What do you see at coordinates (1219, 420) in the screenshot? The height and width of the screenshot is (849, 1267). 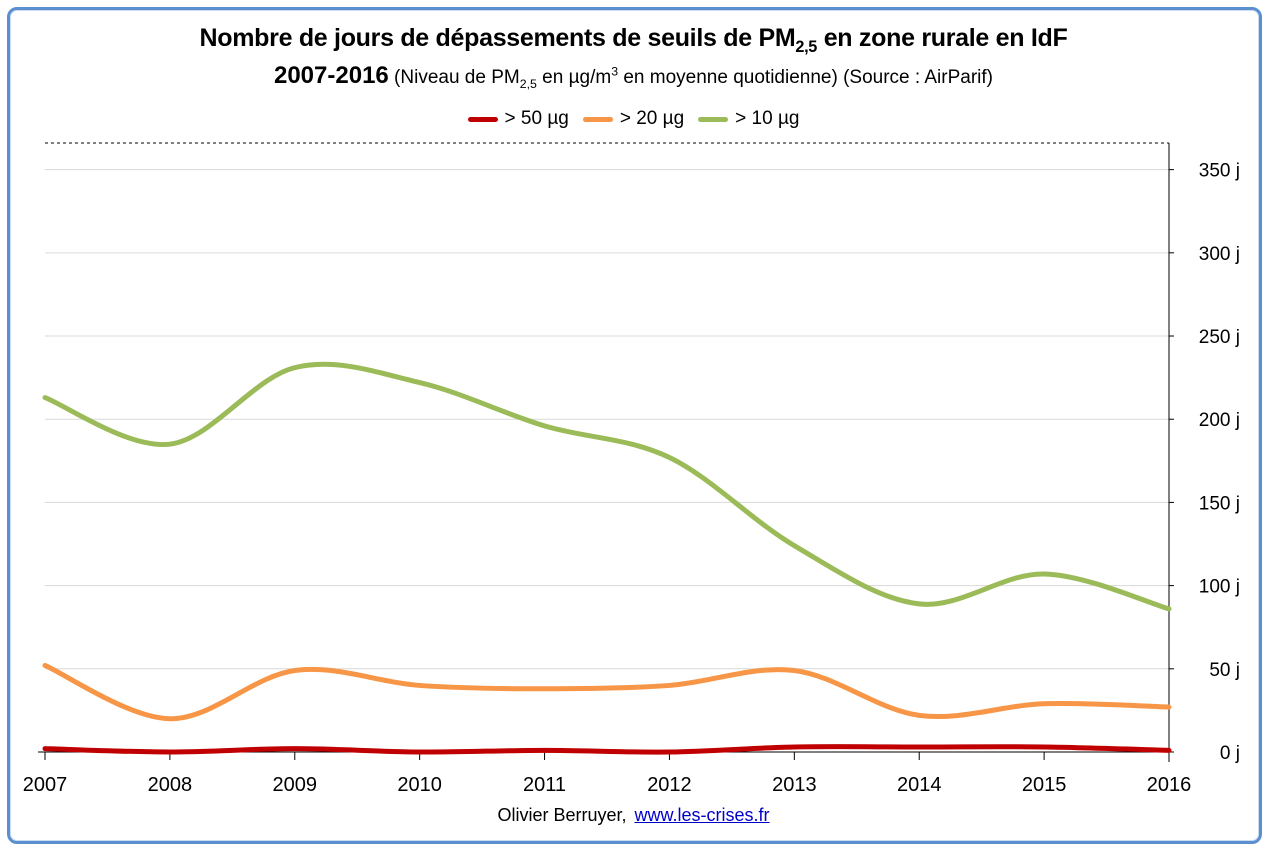 I see `y-tick-label: 200 j` at bounding box center [1219, 420].